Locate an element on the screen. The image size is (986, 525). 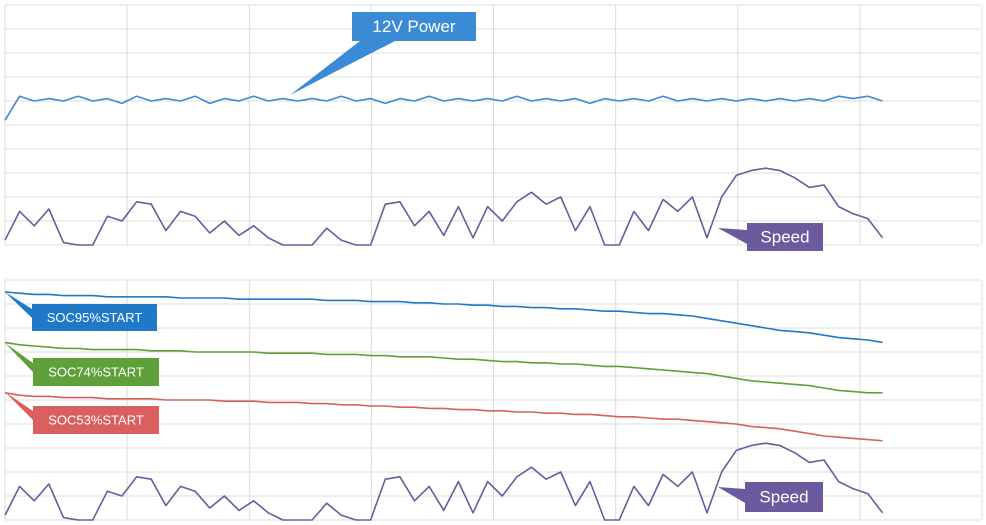
legend-label: SOC74%START is located at coordinates (96, 371).